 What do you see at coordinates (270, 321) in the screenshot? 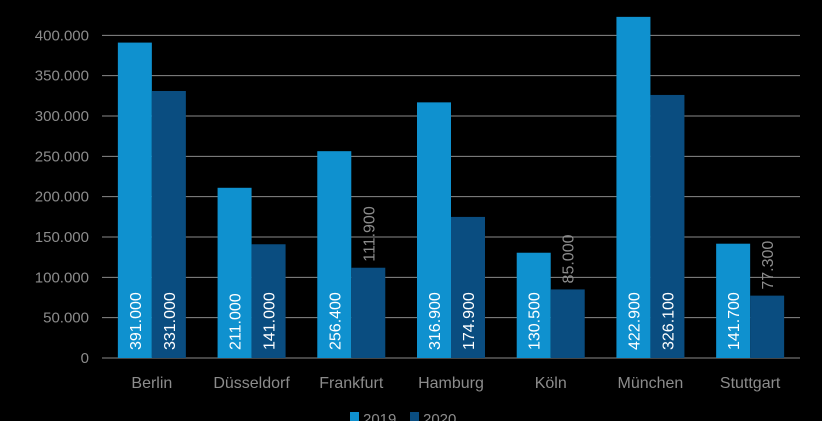
I see `data-label: 141.000` at bounding box center [270, 321].